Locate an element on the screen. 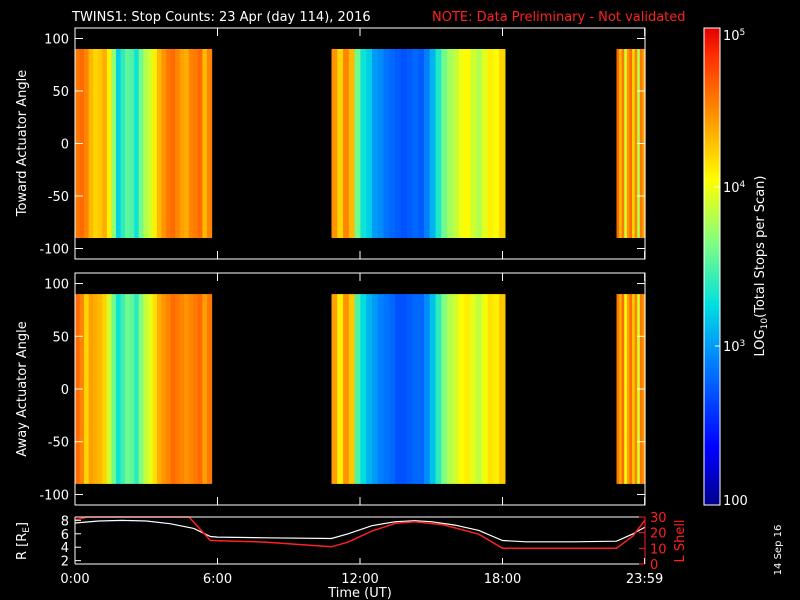  date-stamp: 14 Sep 16 is located at coordinates (778, 550).